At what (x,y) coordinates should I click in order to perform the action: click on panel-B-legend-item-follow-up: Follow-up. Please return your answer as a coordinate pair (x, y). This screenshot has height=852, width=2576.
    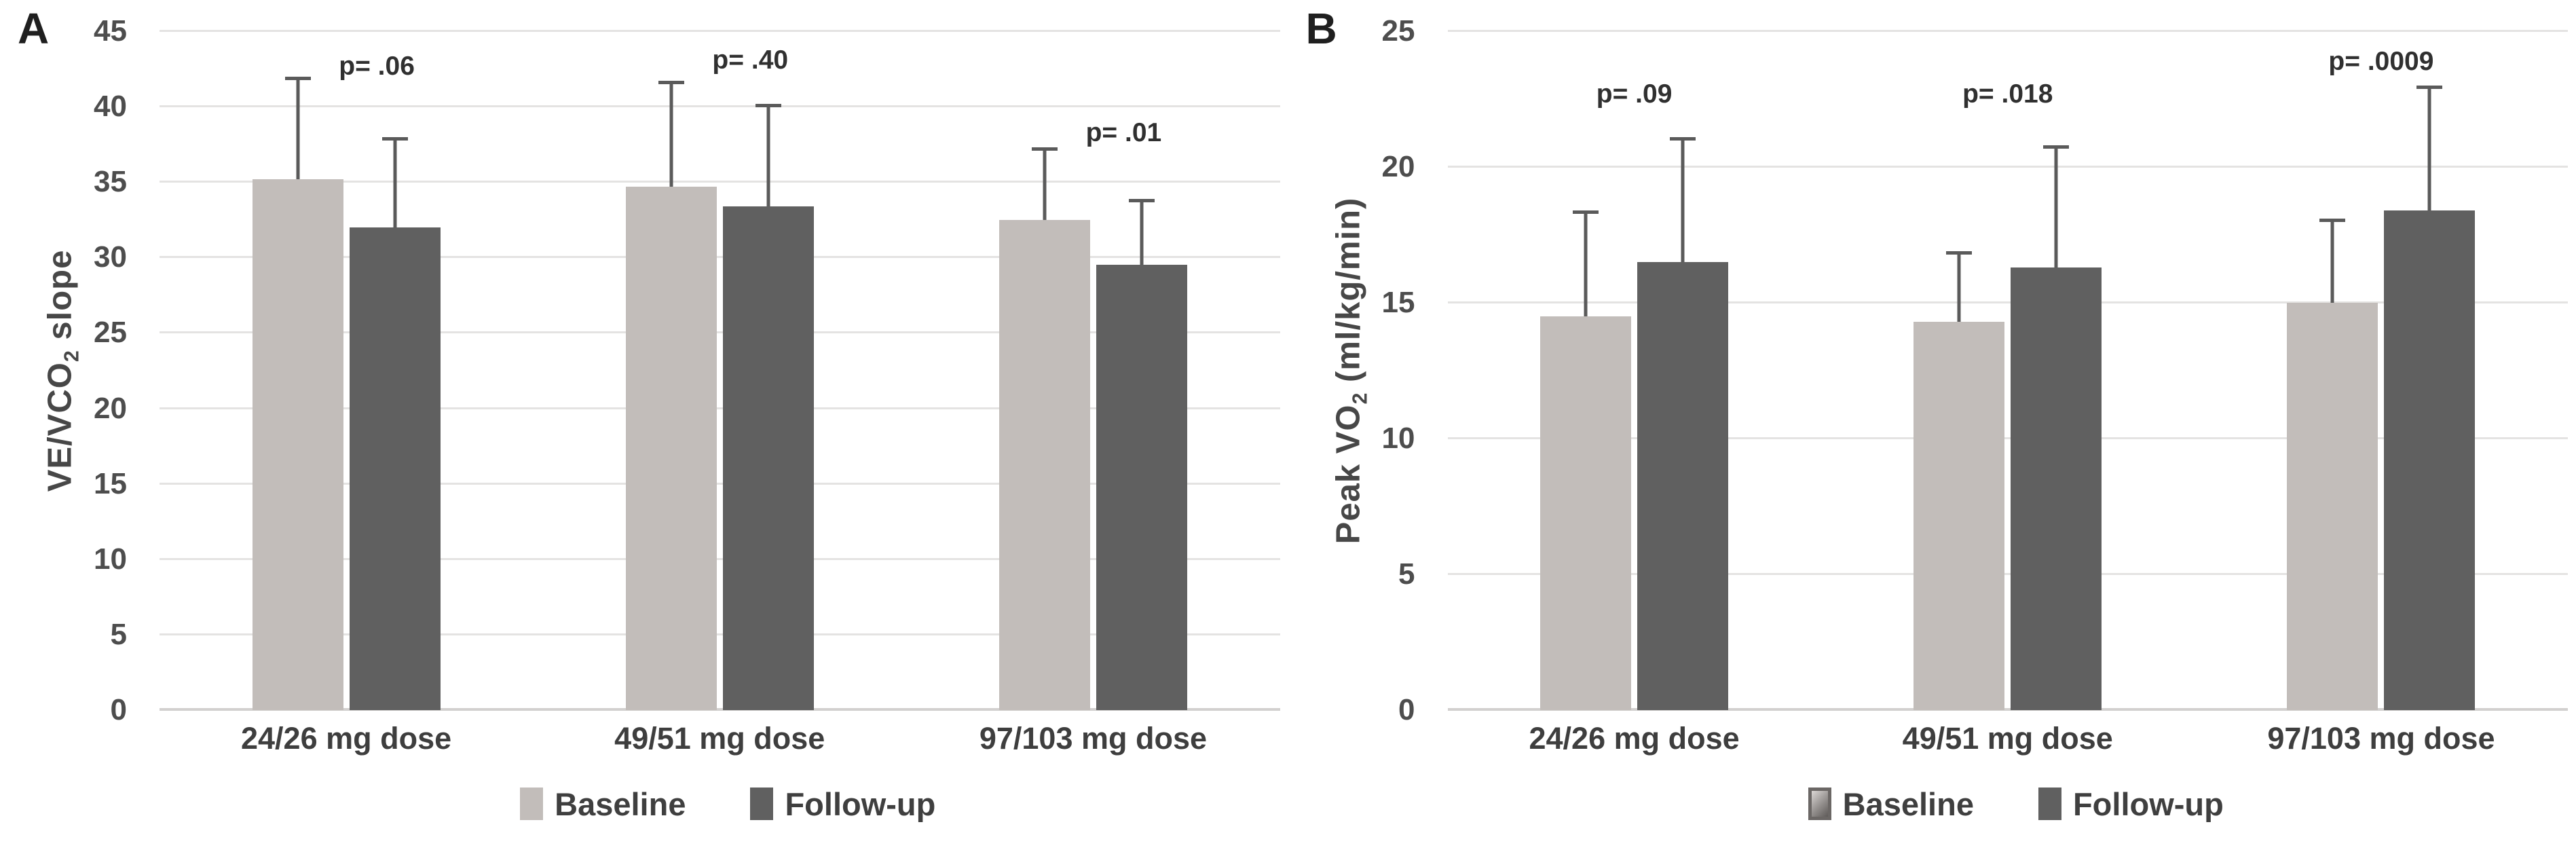
    Looking at the image, I should click on (2131, 804).